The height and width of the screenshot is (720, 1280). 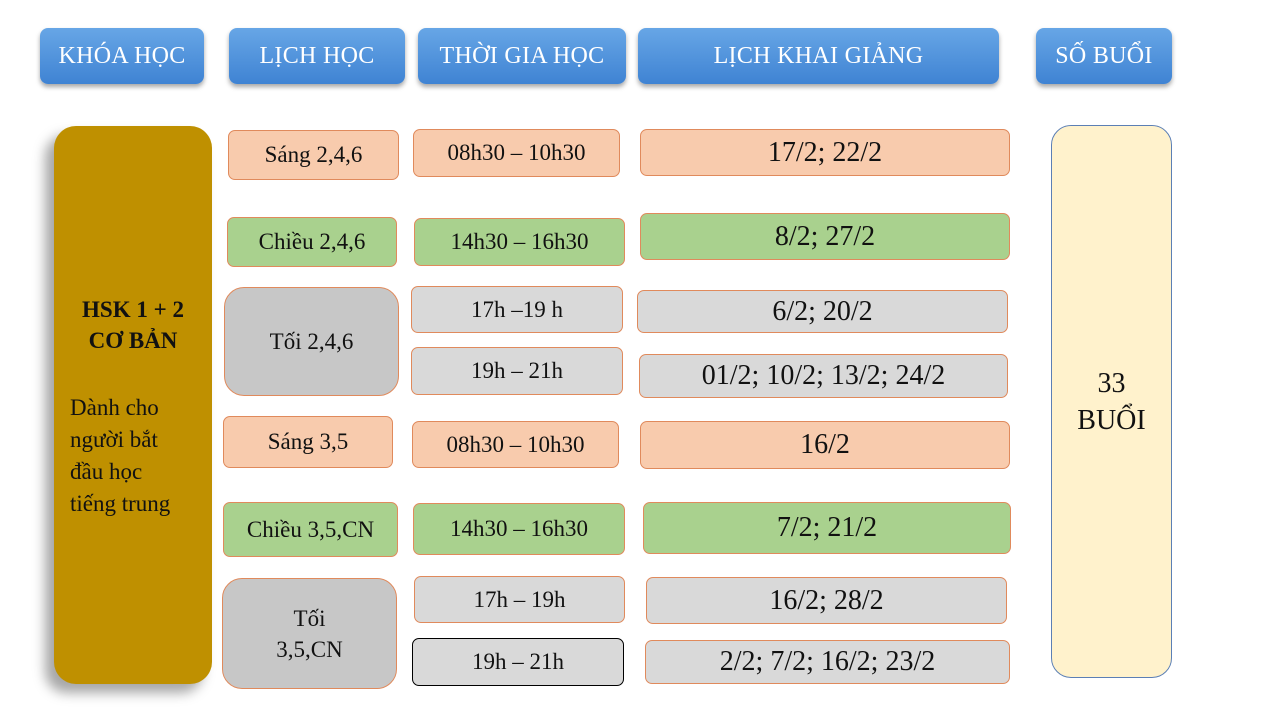 I want to click on sessions-count: 33, so click(x=1111, y=383).